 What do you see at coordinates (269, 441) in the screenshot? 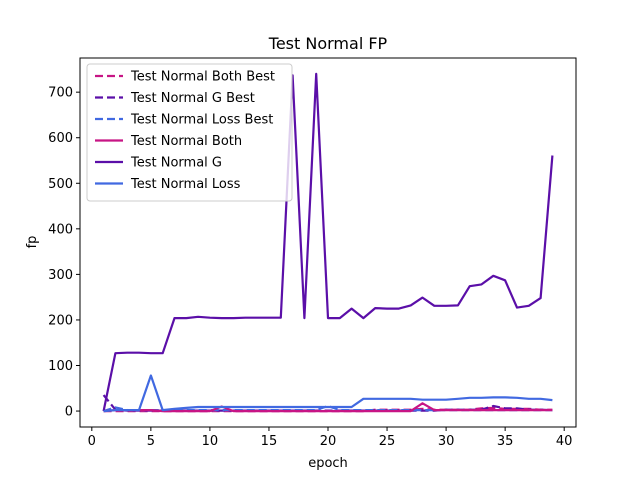
I see `x-tick-label: 15` at bounding box center [269, 441].